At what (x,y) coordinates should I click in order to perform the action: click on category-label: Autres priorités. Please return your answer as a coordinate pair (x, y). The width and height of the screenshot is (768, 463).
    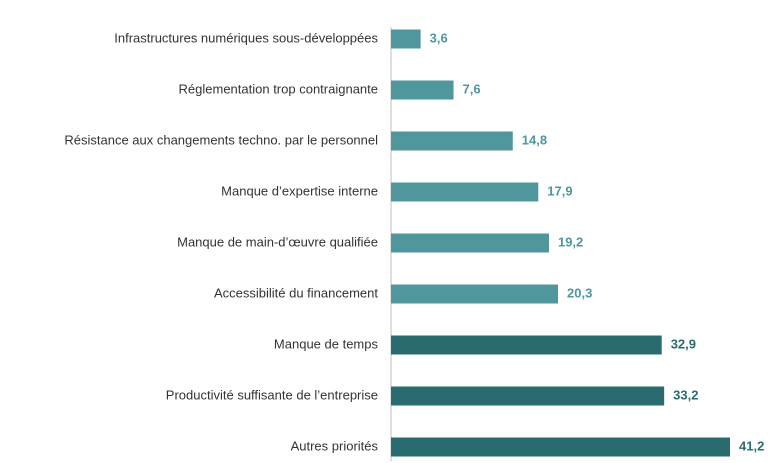
    Looking at the image, I should click on (335, 445).